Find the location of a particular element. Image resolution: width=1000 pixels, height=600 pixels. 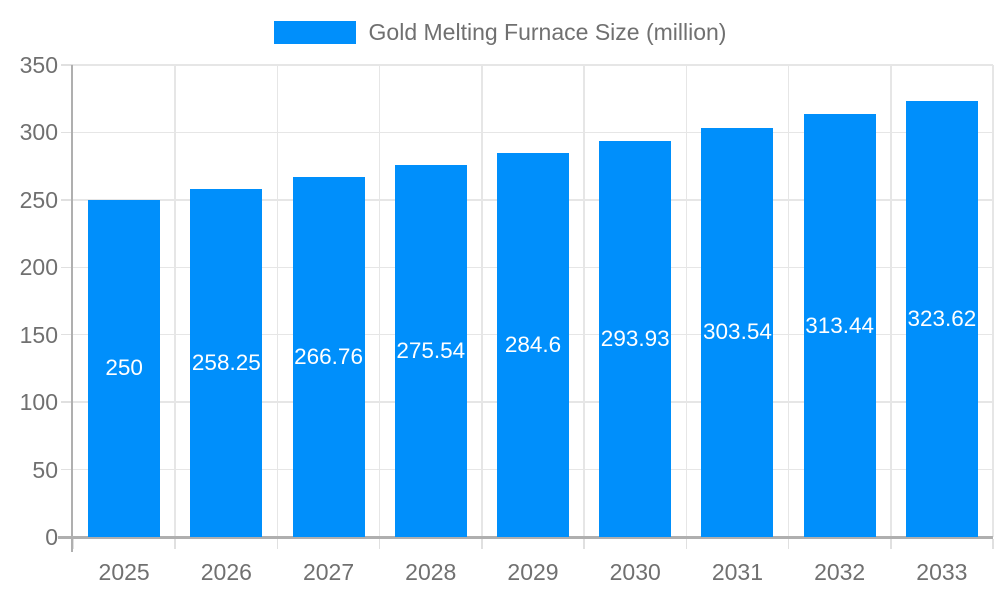

bar-2033: 323.62 is located at coordinates (941, 318).